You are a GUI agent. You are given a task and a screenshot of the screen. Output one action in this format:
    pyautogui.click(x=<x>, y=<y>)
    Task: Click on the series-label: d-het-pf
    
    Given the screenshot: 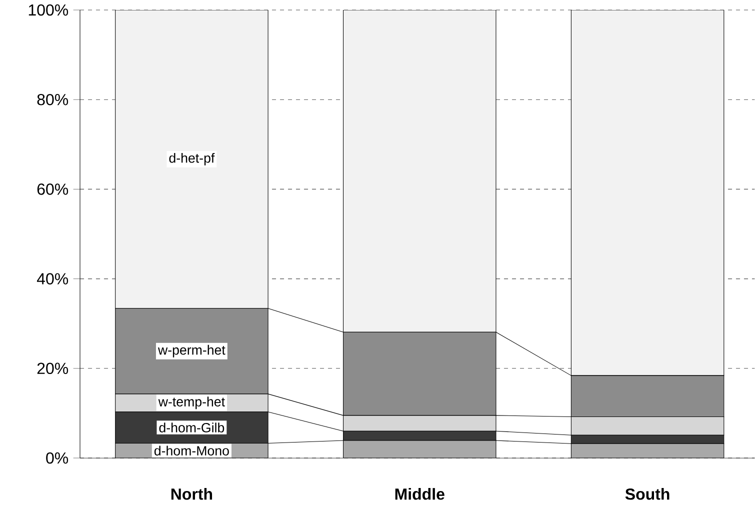 What is the action you would take?
    pyautogui.click(x=192, y=159)
    